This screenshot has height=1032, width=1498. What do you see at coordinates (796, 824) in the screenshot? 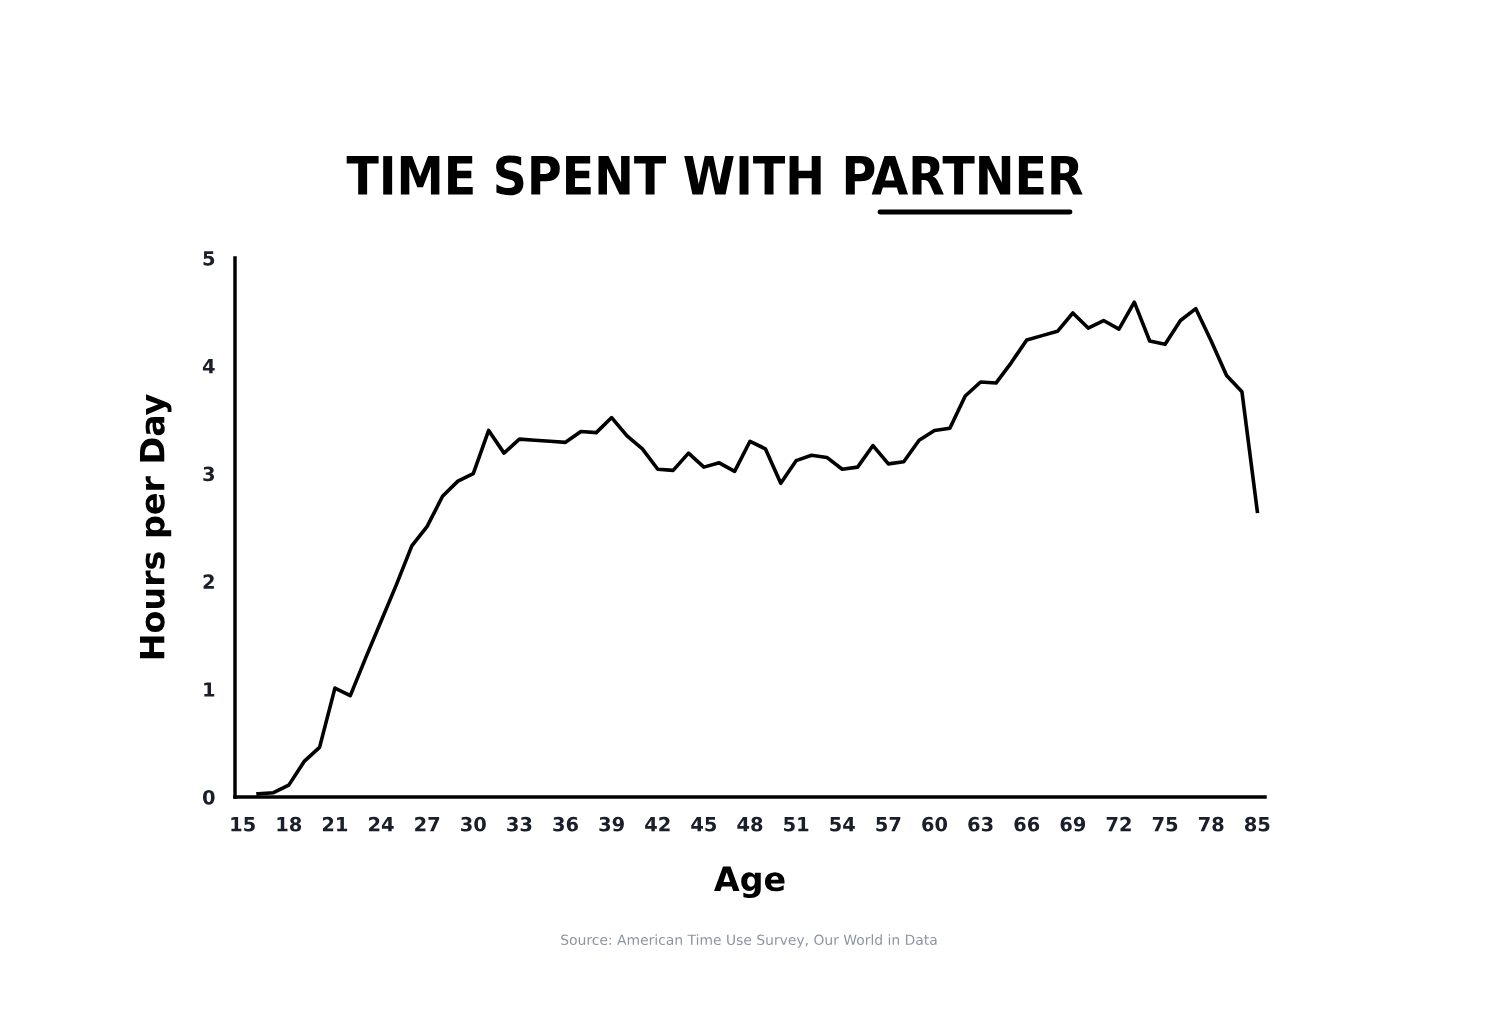
I see `x-tick-label: 51` at bounding box center [796, 824].